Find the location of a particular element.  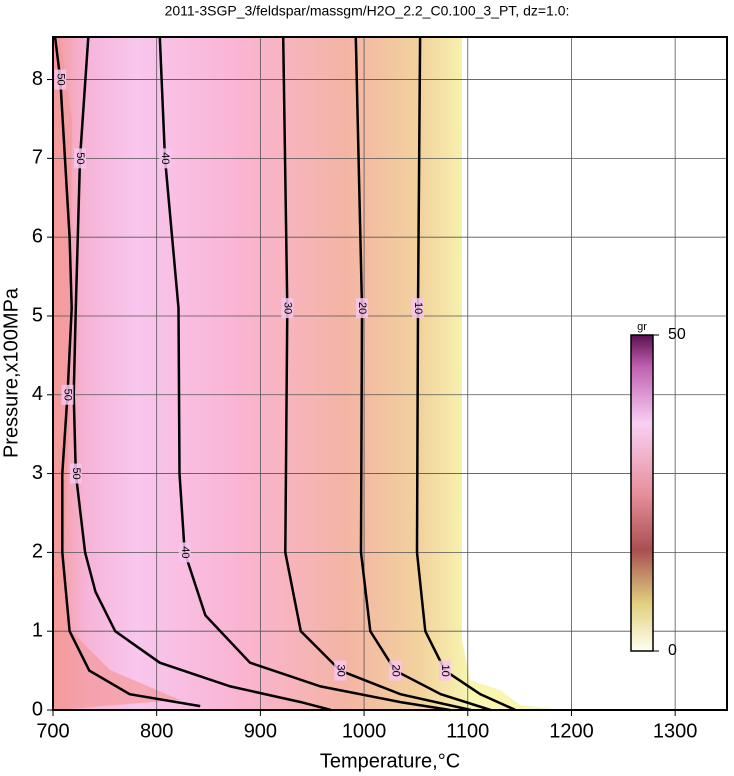

y-tick-label: 8 is located at coordinates (37, 79).